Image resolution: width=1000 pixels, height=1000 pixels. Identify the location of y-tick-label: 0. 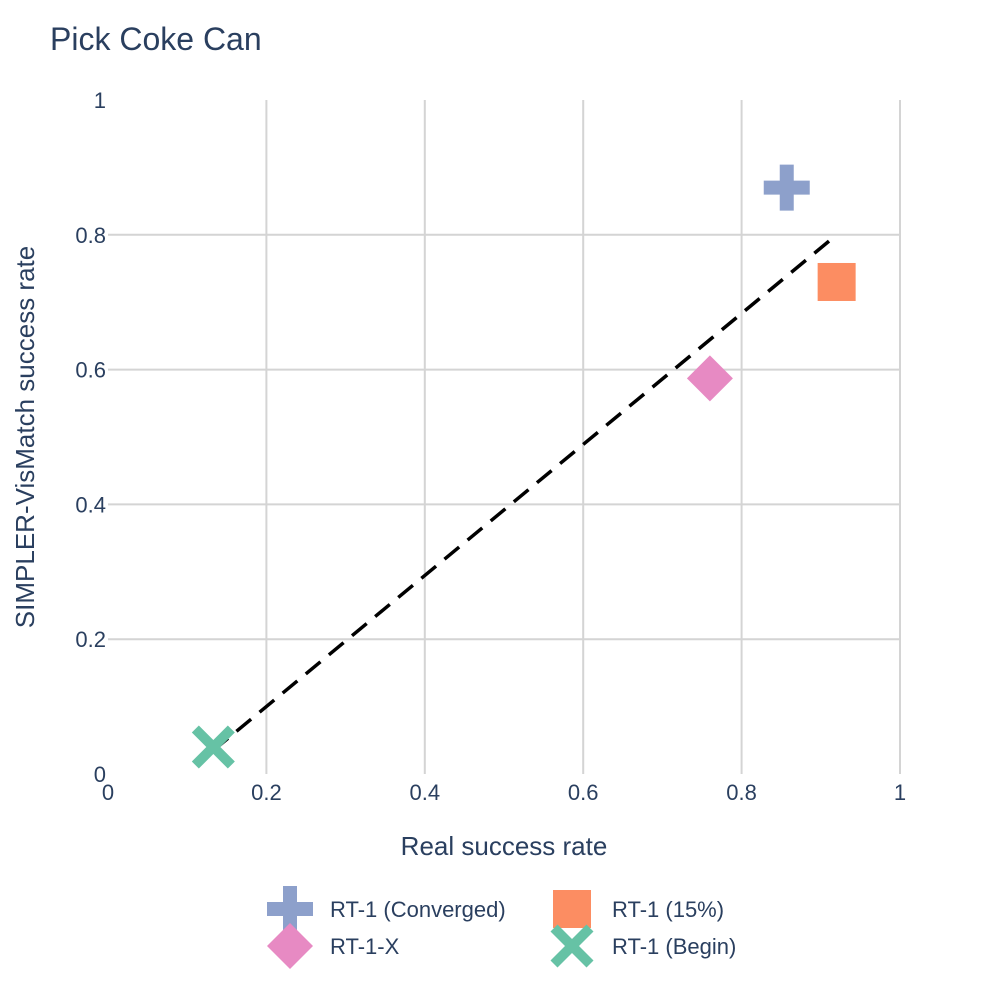
(100, 774).